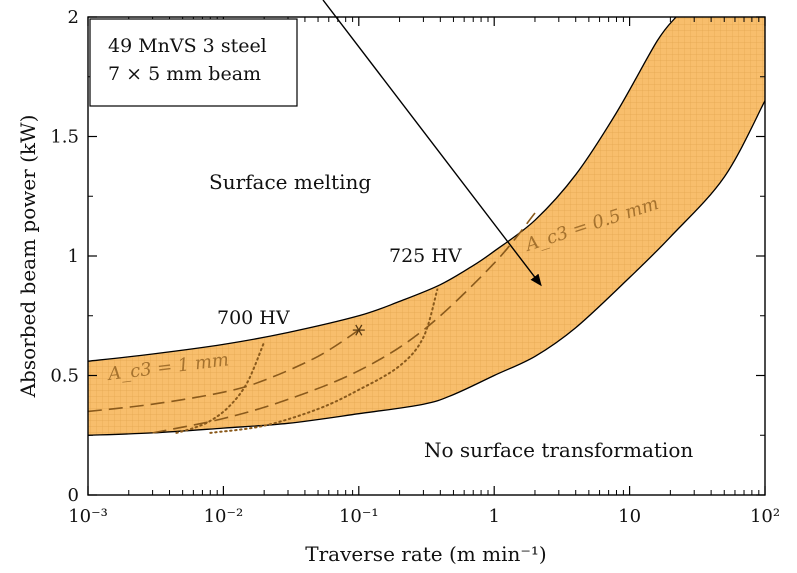 The width and height of the screenshot is (797, 573). What do you see at coordinates (253, 318) in the screenshot?
I see `hv-700-label: 700 HV` at bounding box center [253, 318].